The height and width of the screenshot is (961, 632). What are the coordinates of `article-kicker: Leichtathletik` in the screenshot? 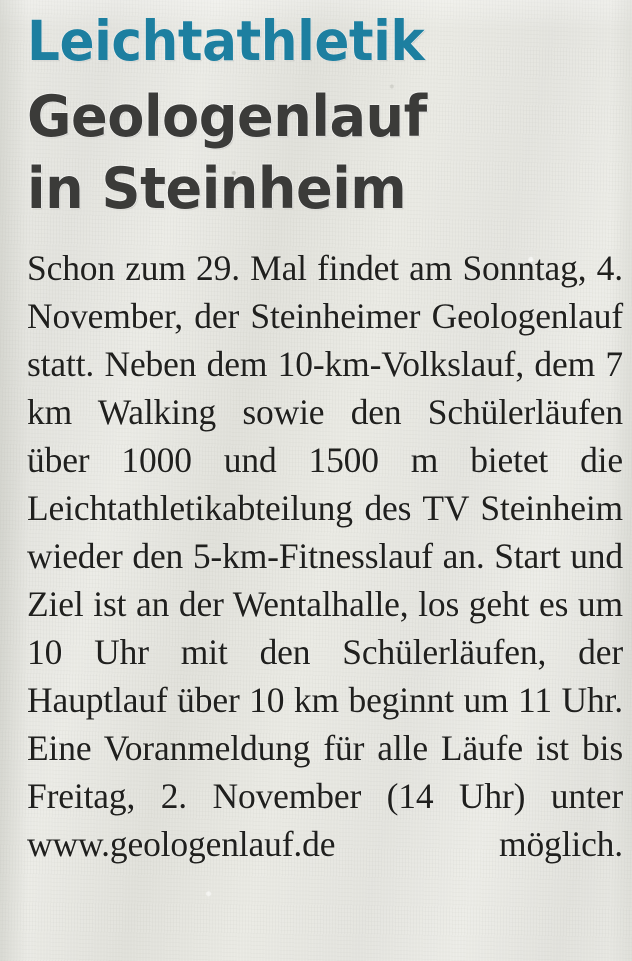 It's located at (226, 41).